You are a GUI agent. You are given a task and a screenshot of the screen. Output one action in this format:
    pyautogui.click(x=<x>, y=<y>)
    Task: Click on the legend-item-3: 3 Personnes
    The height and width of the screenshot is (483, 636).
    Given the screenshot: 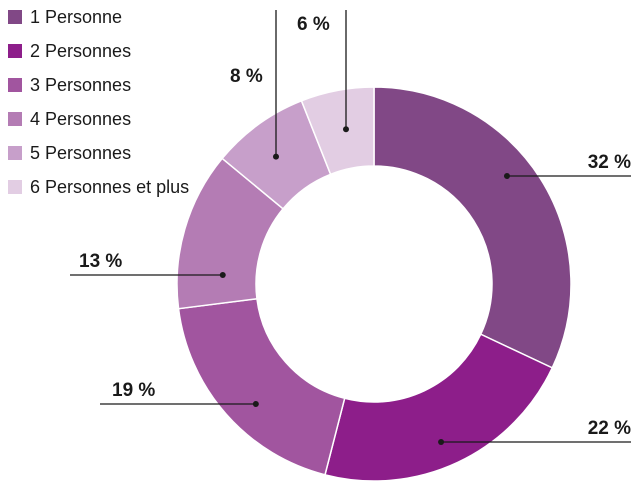 What is the action you would take?
    pyautogui.click(x=98, y=91)
    